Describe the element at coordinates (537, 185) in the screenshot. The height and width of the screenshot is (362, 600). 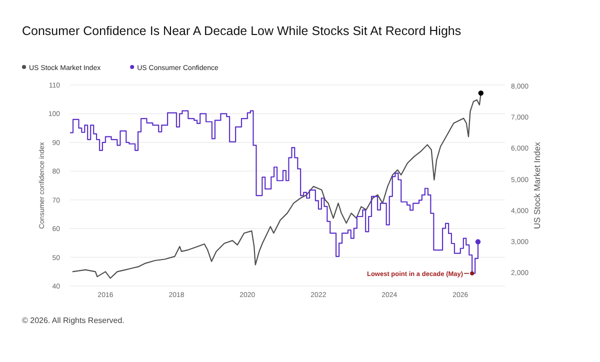
I see `y2-axis-title: US Stock Market Index` at that location.